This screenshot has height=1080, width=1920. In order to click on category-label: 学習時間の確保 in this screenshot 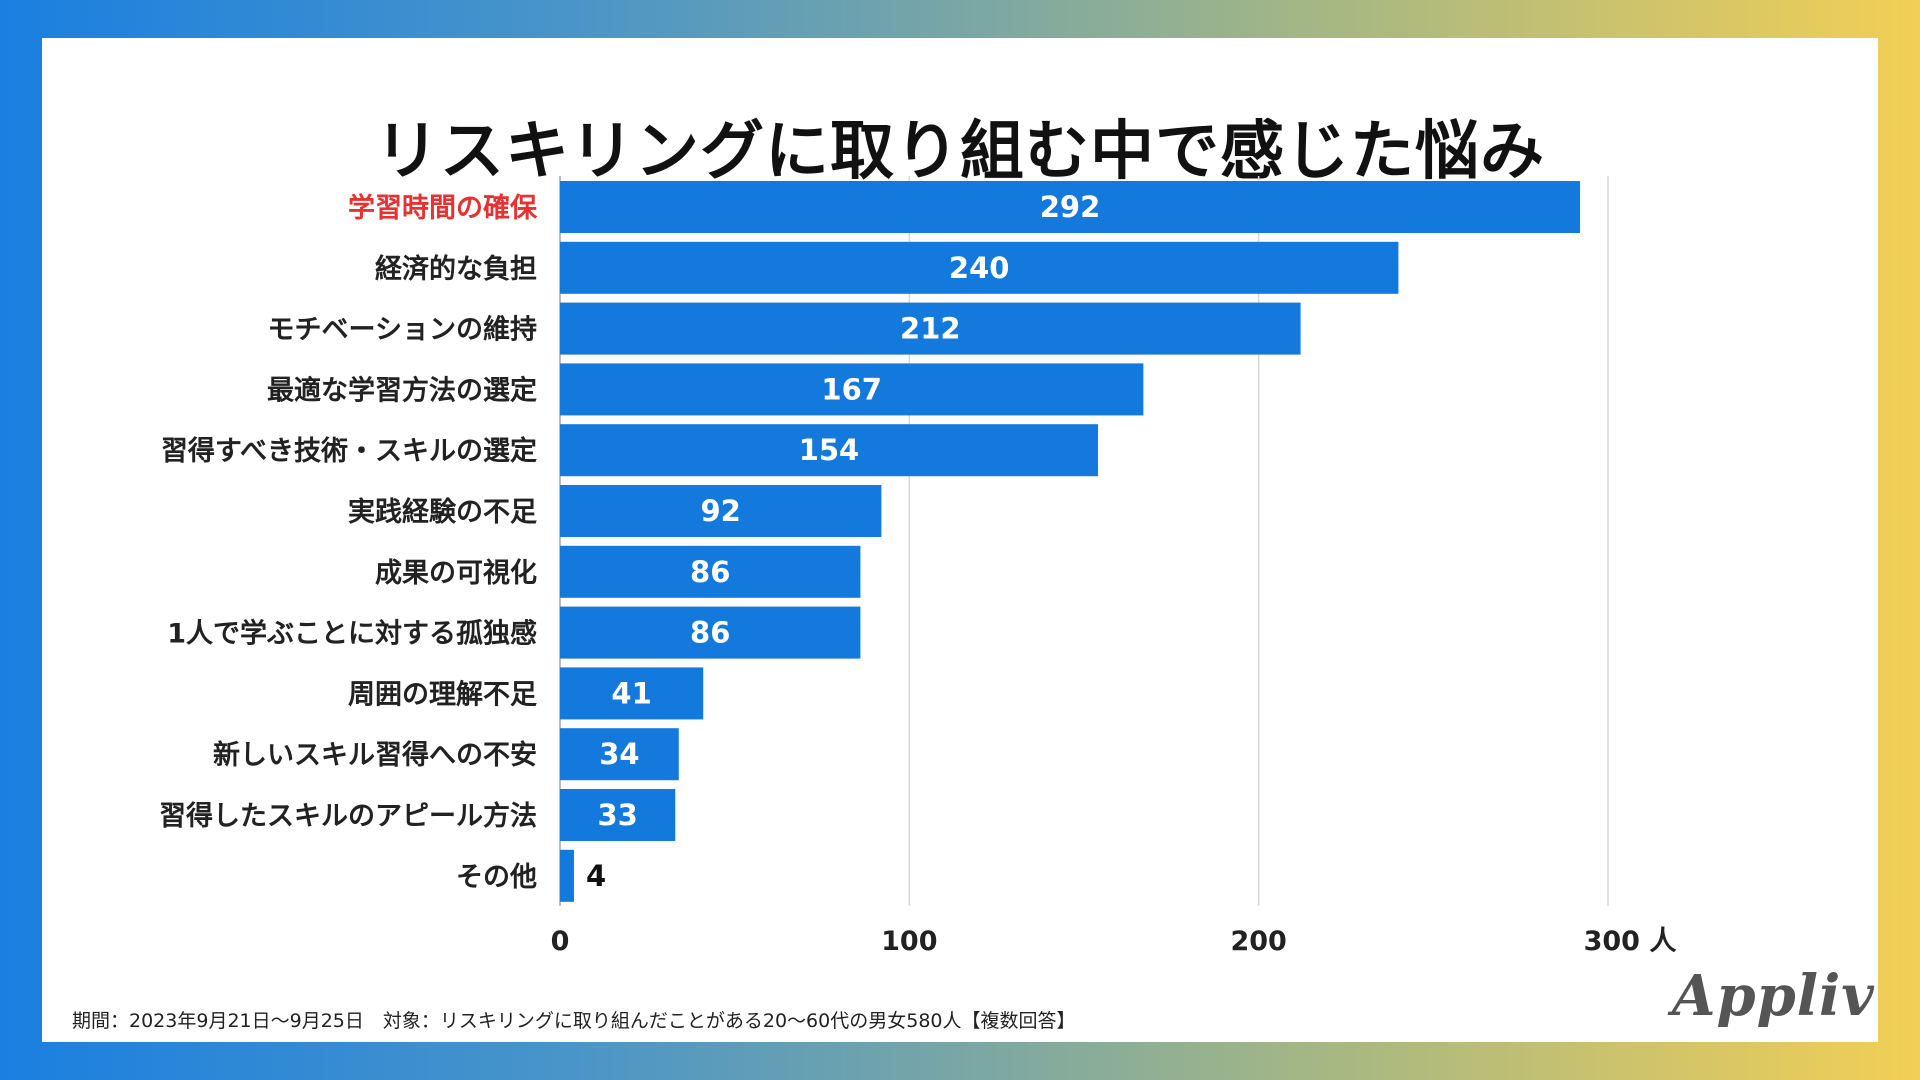, I will do `click(443, 208)`.